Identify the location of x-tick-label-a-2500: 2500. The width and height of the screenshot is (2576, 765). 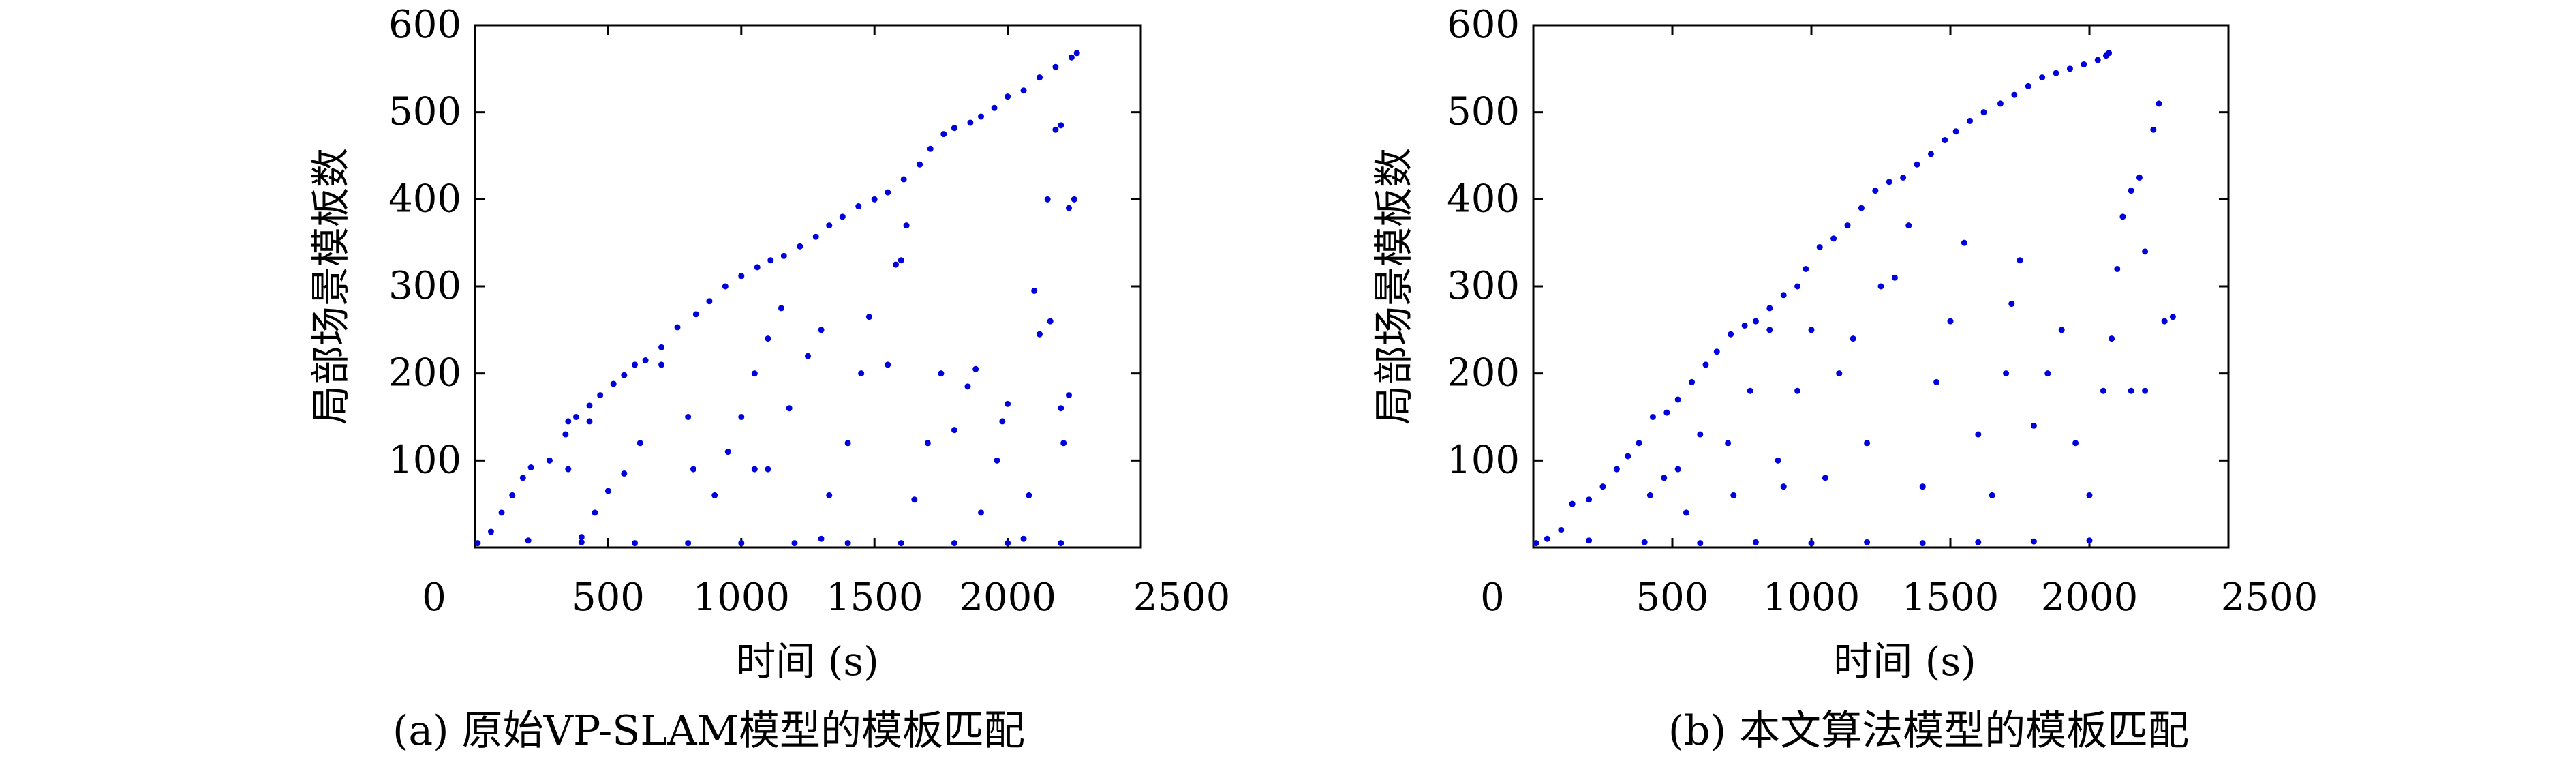
(1182, 597).